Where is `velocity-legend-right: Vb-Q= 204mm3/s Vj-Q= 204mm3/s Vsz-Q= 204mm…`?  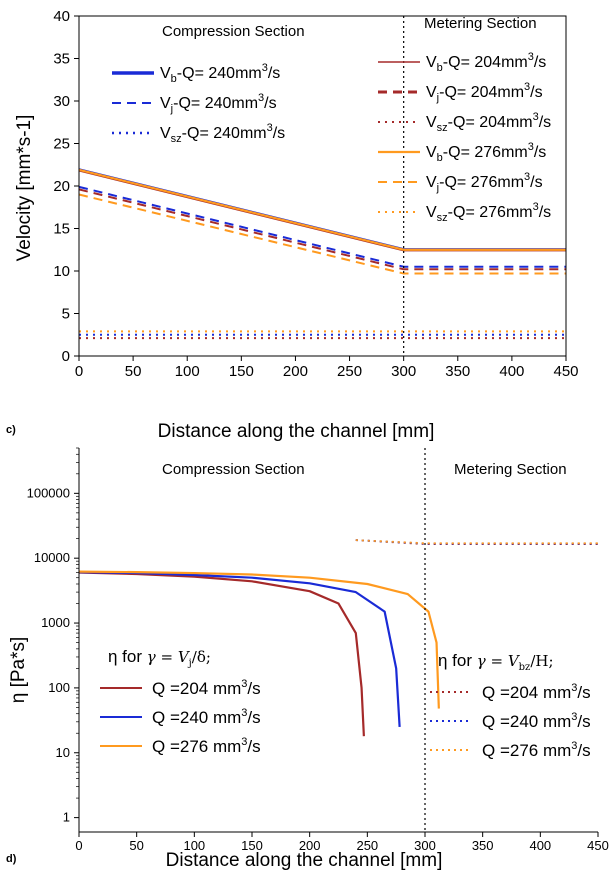 velocity-legend-right: Vb-Q= 204mm3/s Vj-Q= 204mm3/s Vsz-Q= 204mm… is located at coordinates (464, 137).